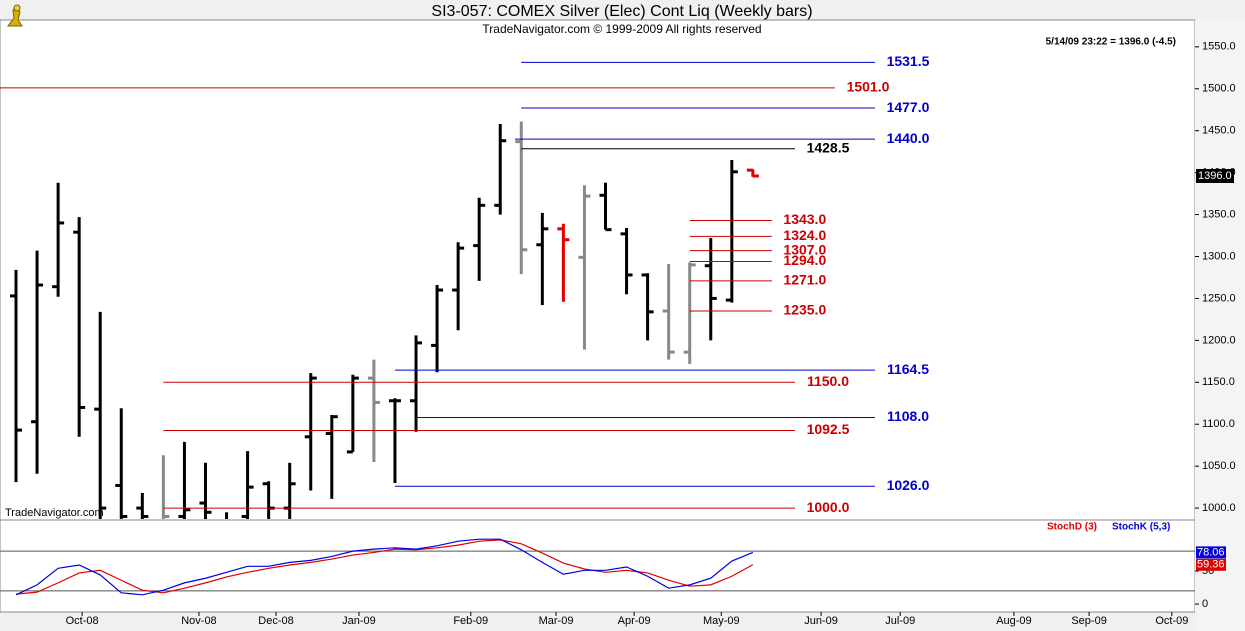 The height and width of the screenshot is (631, 1245). I want to click on y-tick-label: 1350.0, so click(1219, 214).